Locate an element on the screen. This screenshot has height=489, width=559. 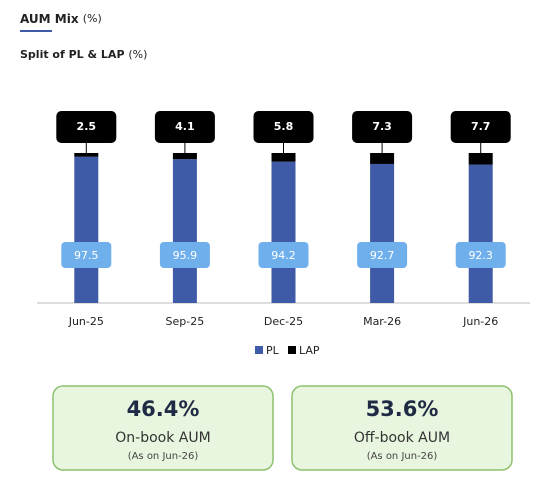
legend: PL LAP is located at coordinates (287, 350).